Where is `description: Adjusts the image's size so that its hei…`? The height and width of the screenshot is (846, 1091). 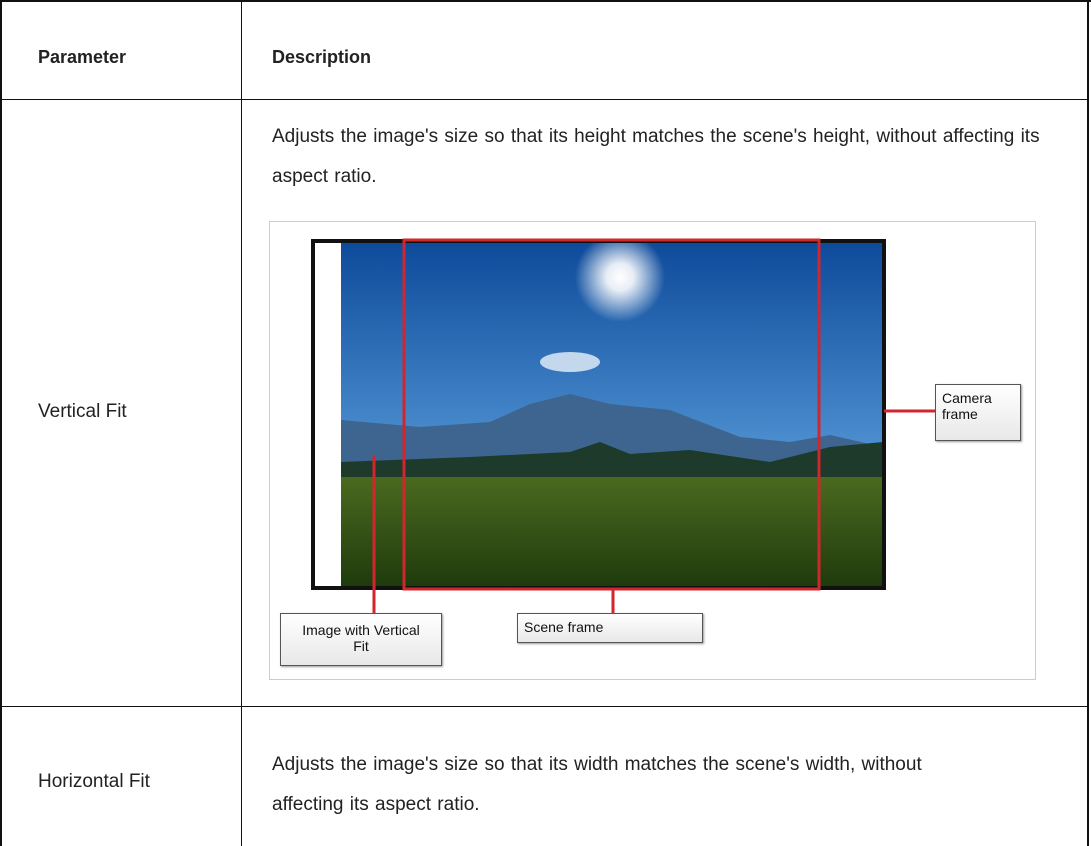
description: Adjusts the image's size so that its hei… is located at coordinates (656, 156).